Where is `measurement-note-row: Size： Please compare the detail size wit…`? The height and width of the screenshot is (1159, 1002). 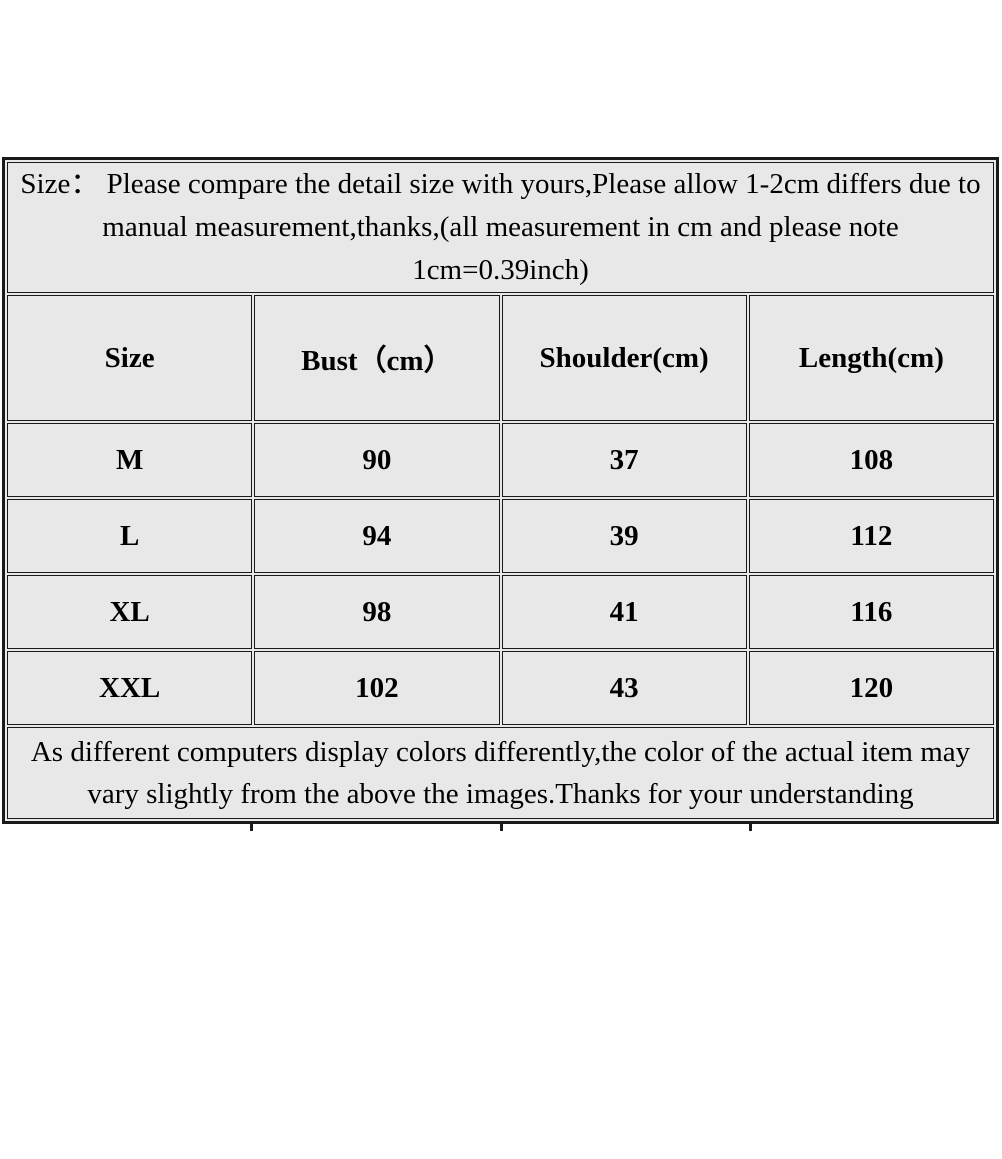 measurement-note-row: Size： Please compare the detail size wit… is located at coordinates (500, 227).